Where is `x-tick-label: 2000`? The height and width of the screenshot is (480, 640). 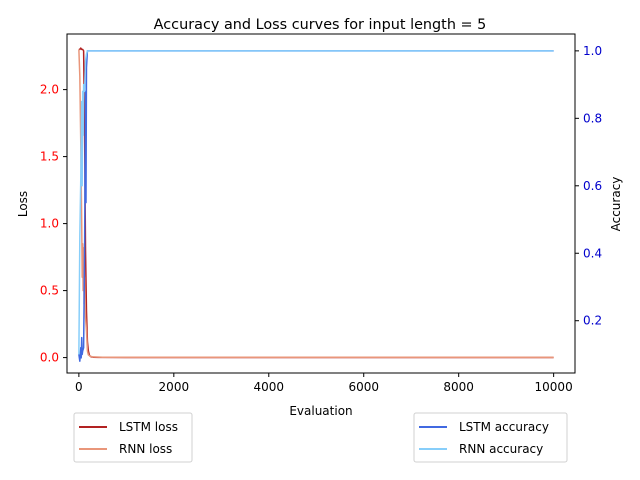 x-tick-label: 2000 is located at coordinates (174, 387).